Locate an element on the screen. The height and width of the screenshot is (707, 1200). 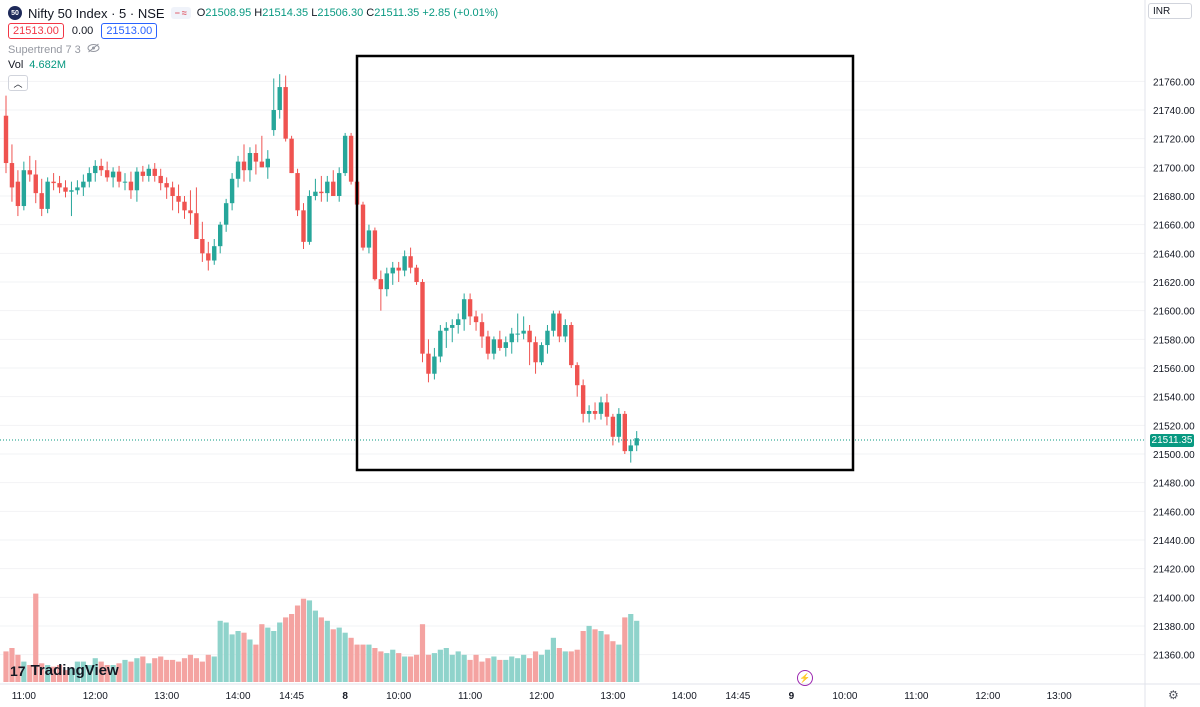
supertrend-legend: Supertrend 7 3 is located at coordinates (54, 49).